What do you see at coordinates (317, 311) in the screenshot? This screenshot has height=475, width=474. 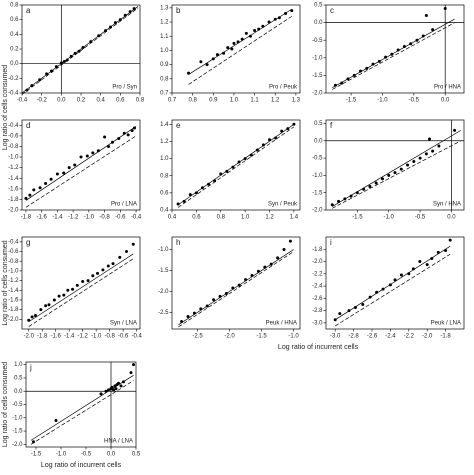 I see `y-tick-label: -2.8` at bounding box center [317, 311].